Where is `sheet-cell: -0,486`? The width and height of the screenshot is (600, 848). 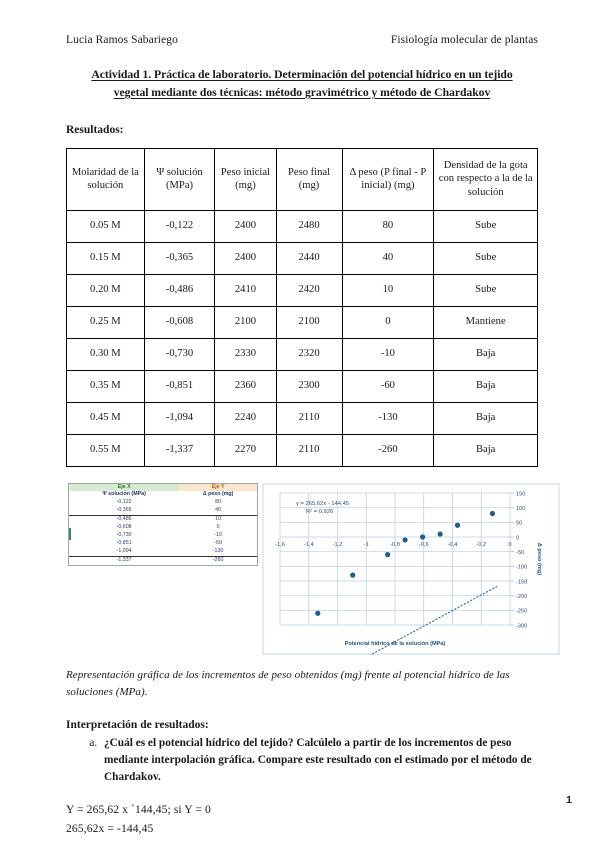 sheet-cell: -0,486 is located at coordinates (124, 520).